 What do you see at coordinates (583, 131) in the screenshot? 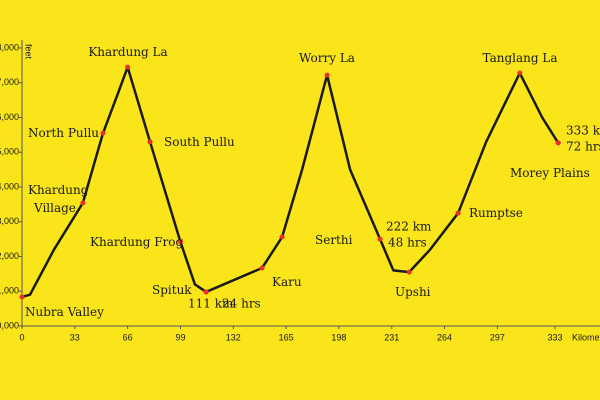
I see `stage-distance: 333 km` at bounding box center [583, 131].